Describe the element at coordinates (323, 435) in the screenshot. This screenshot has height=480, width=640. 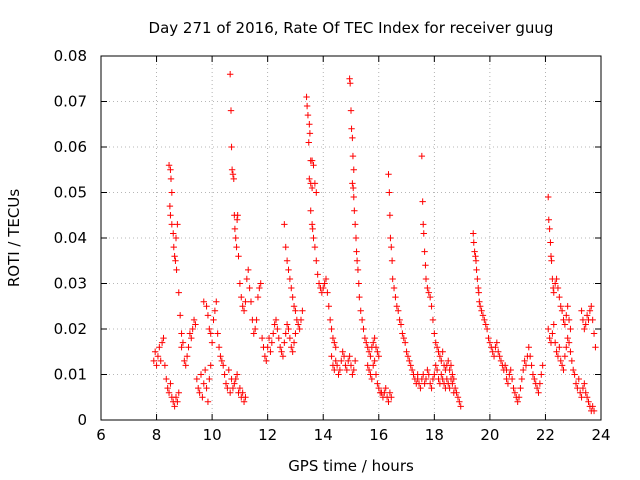
I see `x-tick-label: 14` at that location.